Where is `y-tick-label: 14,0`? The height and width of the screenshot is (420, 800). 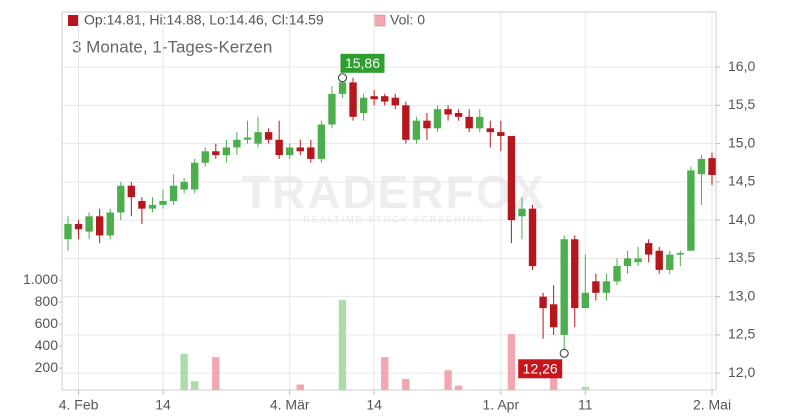
y-tick-label: 14,0 is located at coordinates (741, 219).